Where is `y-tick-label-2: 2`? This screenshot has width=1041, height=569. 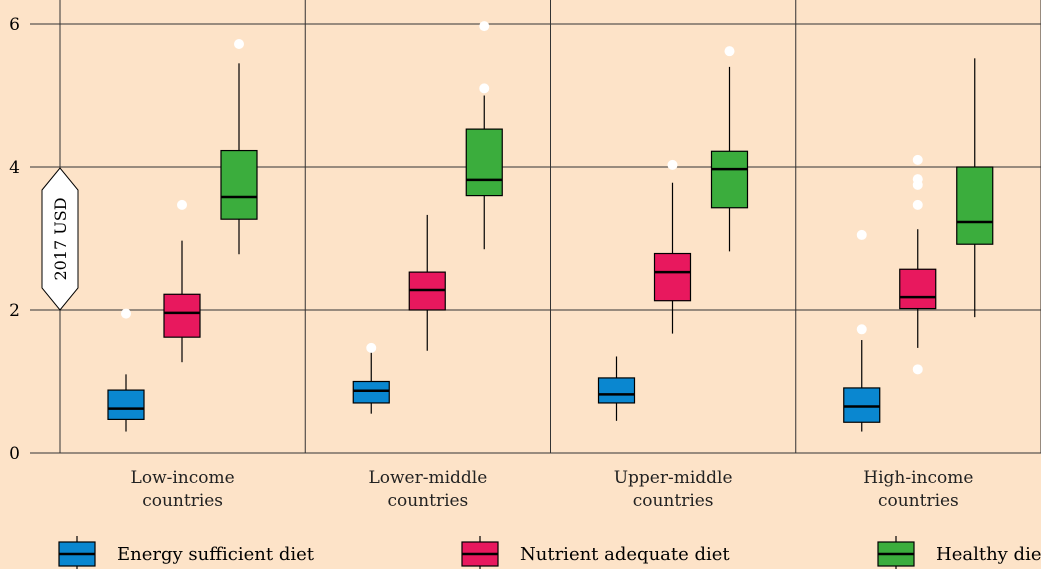 y-tick-label-2: 2 is located at coordinates (14, 311).